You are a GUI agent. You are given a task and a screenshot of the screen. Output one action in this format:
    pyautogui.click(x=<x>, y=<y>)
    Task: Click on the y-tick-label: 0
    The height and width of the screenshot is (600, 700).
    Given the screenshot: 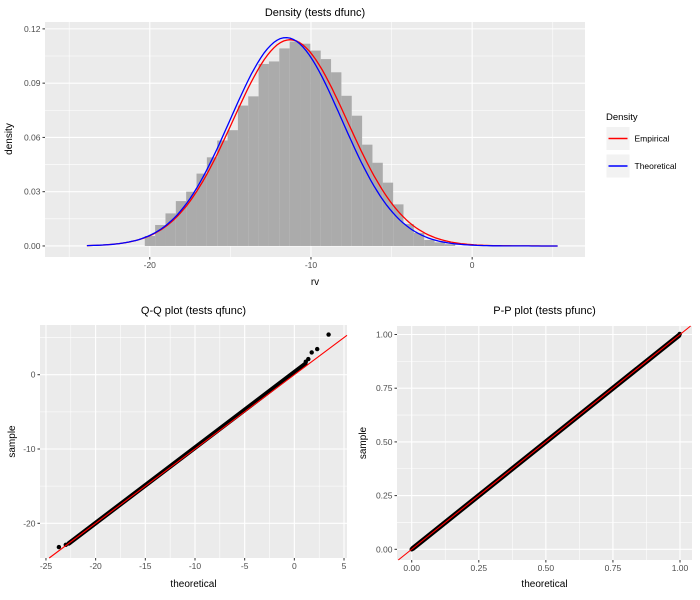 What is the action you would take?
    pyautogui.click(x=33, y=375)
    